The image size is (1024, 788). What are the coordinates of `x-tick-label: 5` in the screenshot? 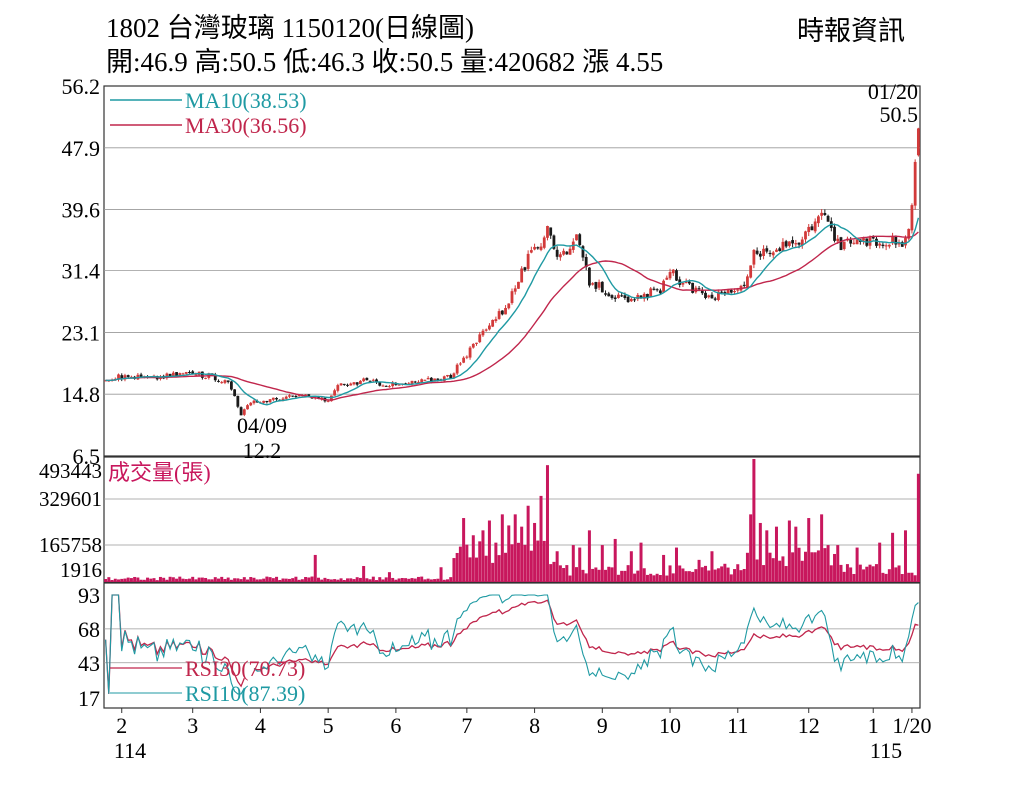 It's located at (328, 725).